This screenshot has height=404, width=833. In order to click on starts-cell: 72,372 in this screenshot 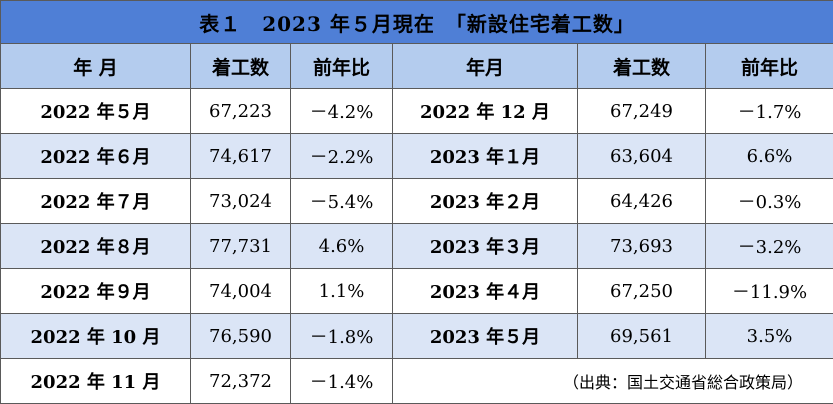, I will do `click(241, 381)`.